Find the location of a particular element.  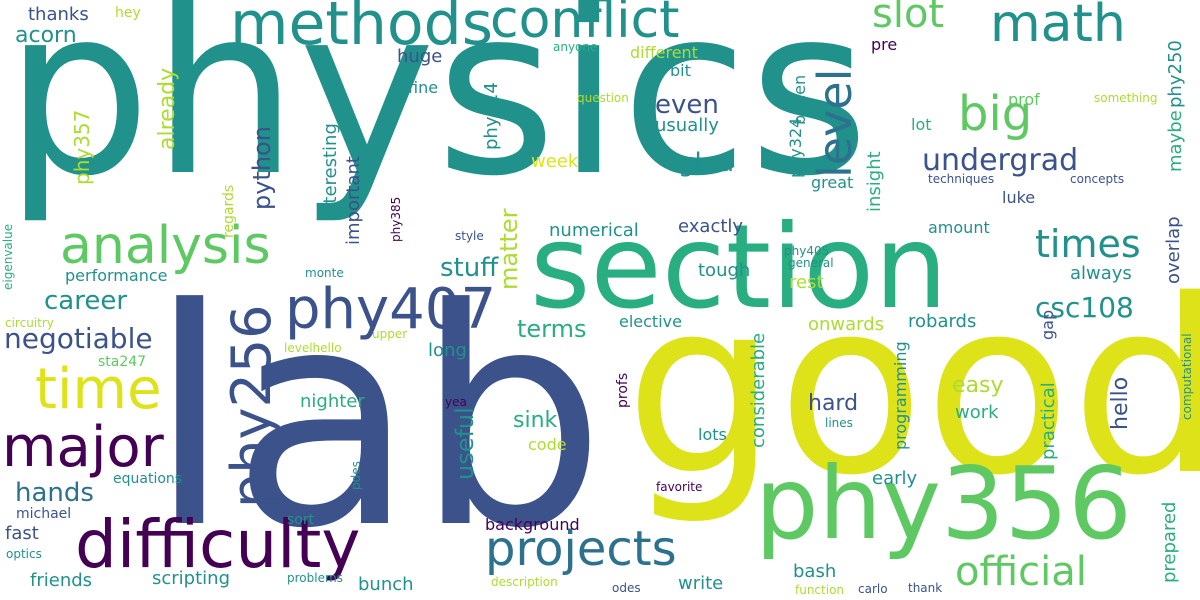

word-interesting: interesting is located at coordinates (330, 171).